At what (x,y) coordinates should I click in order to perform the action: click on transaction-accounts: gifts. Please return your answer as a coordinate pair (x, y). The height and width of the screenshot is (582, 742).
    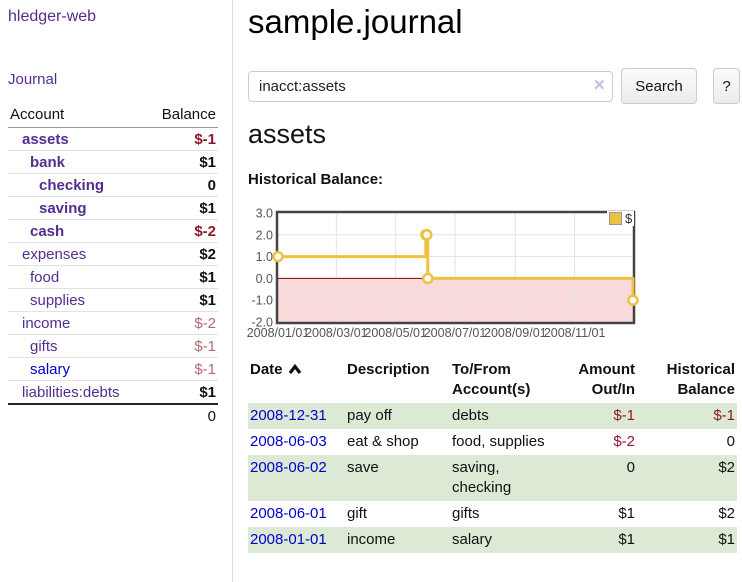
    Looking at the image, I should click on (466, 513).